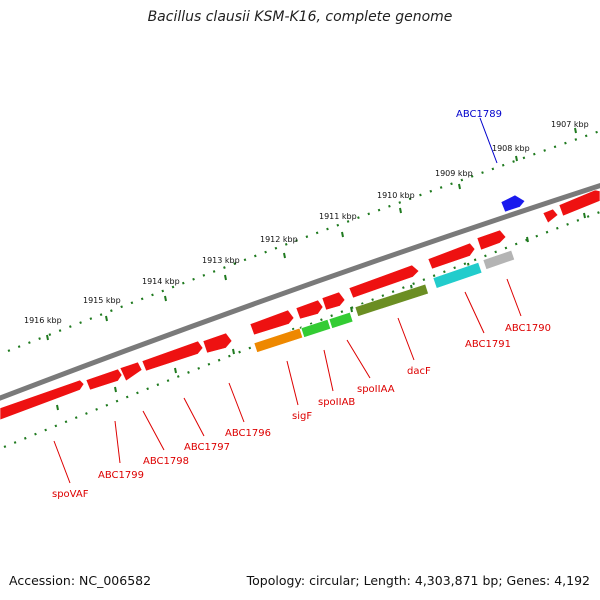  I want to click on gene-label: spoVAF, so click(70, 494).